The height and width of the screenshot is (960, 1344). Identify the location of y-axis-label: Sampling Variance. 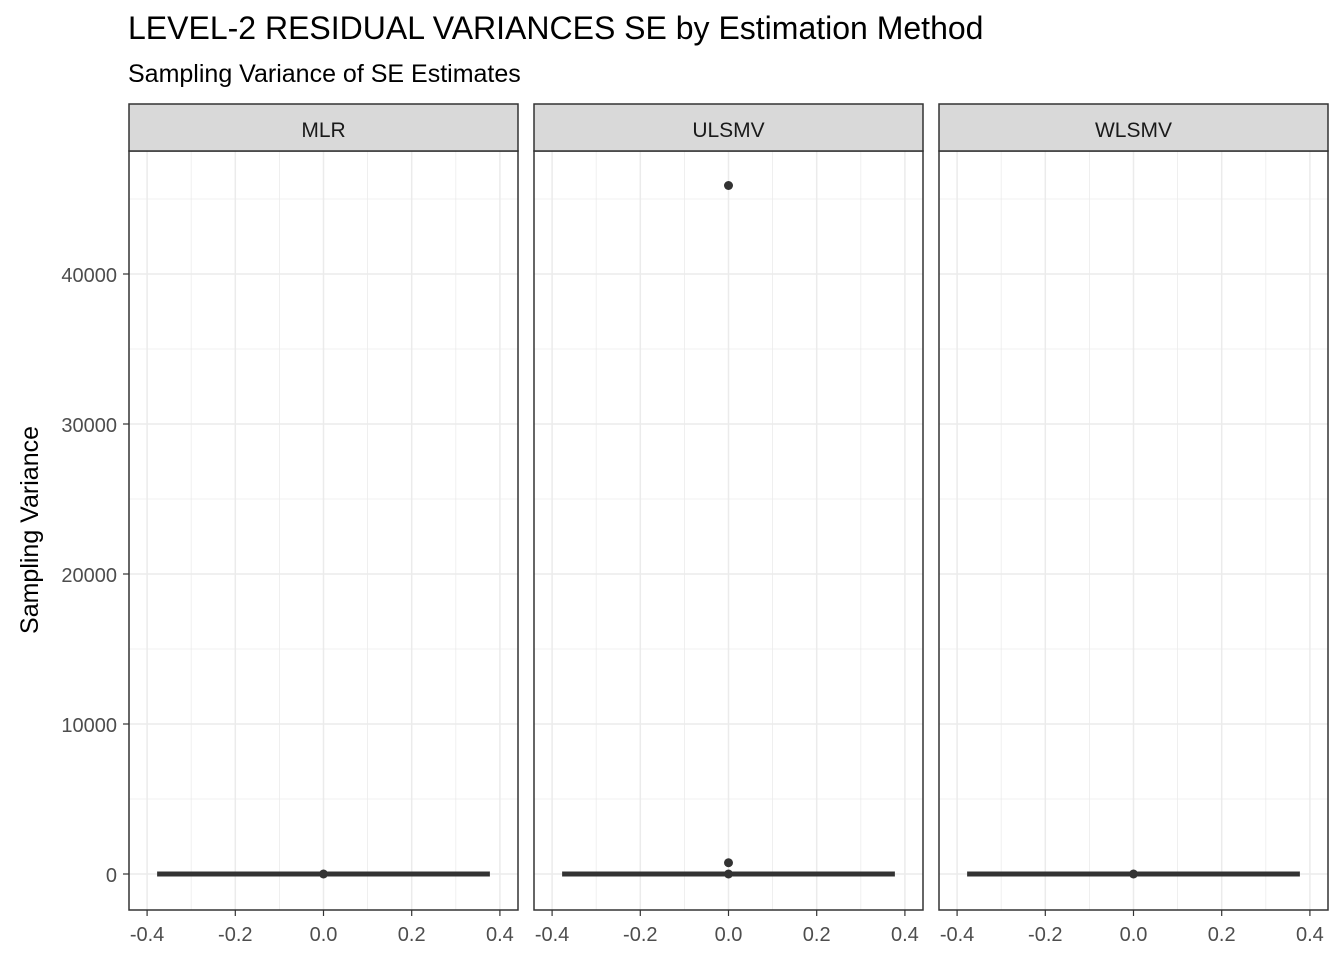
(30, 530).